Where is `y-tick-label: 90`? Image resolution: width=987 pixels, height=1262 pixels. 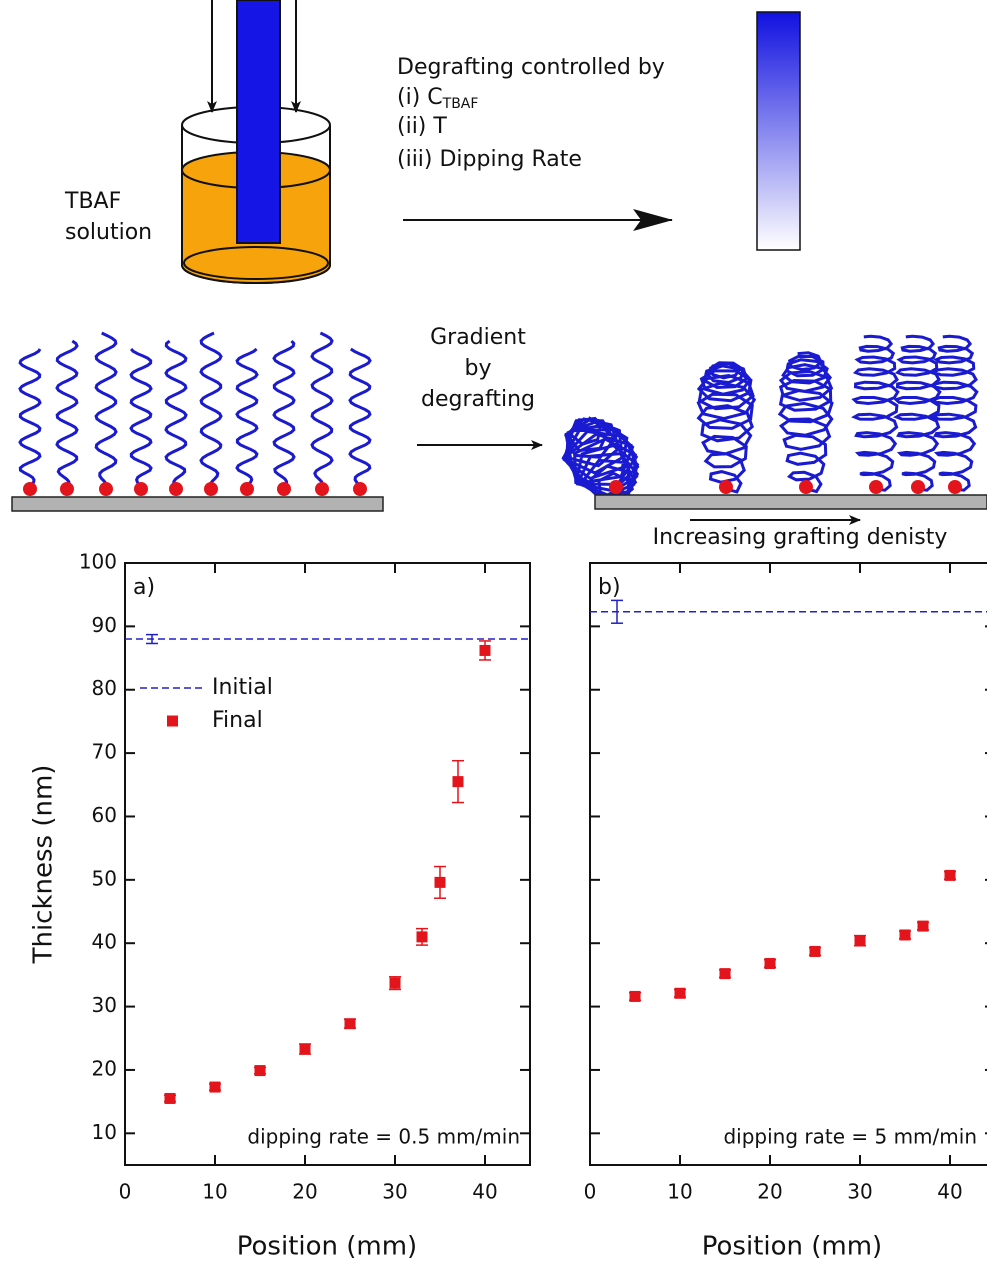 y-tick-label: 90 is located at coordinates (104, 625).